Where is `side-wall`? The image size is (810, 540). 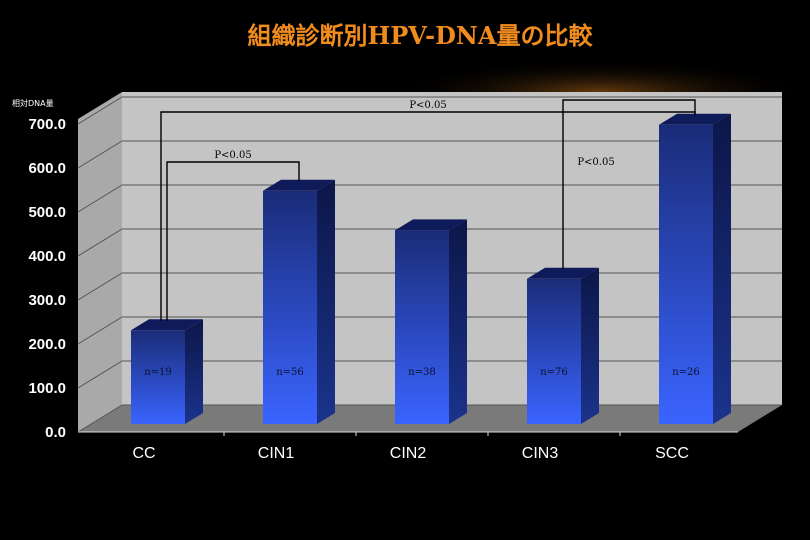 side-wall is located at coordinates (100, 262).